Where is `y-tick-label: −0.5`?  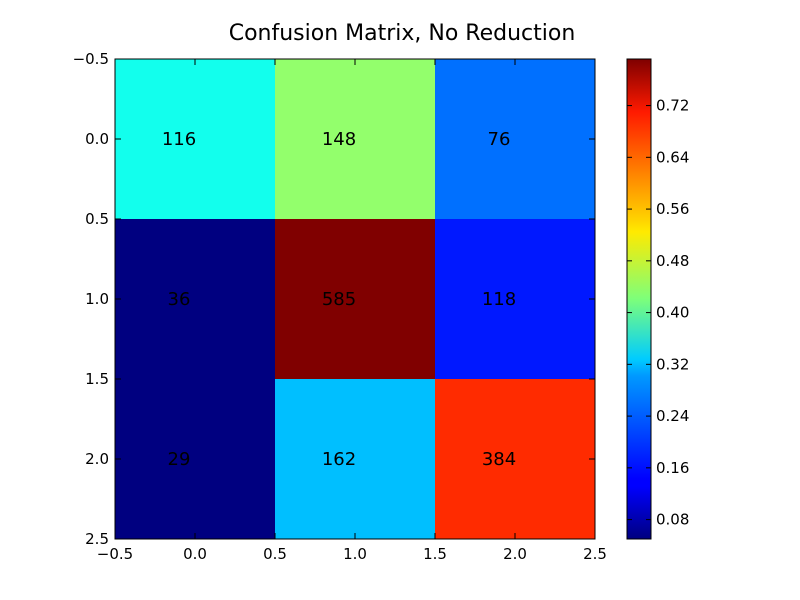
y-tick-label: −0.5 is located at coordinates (91, 59).